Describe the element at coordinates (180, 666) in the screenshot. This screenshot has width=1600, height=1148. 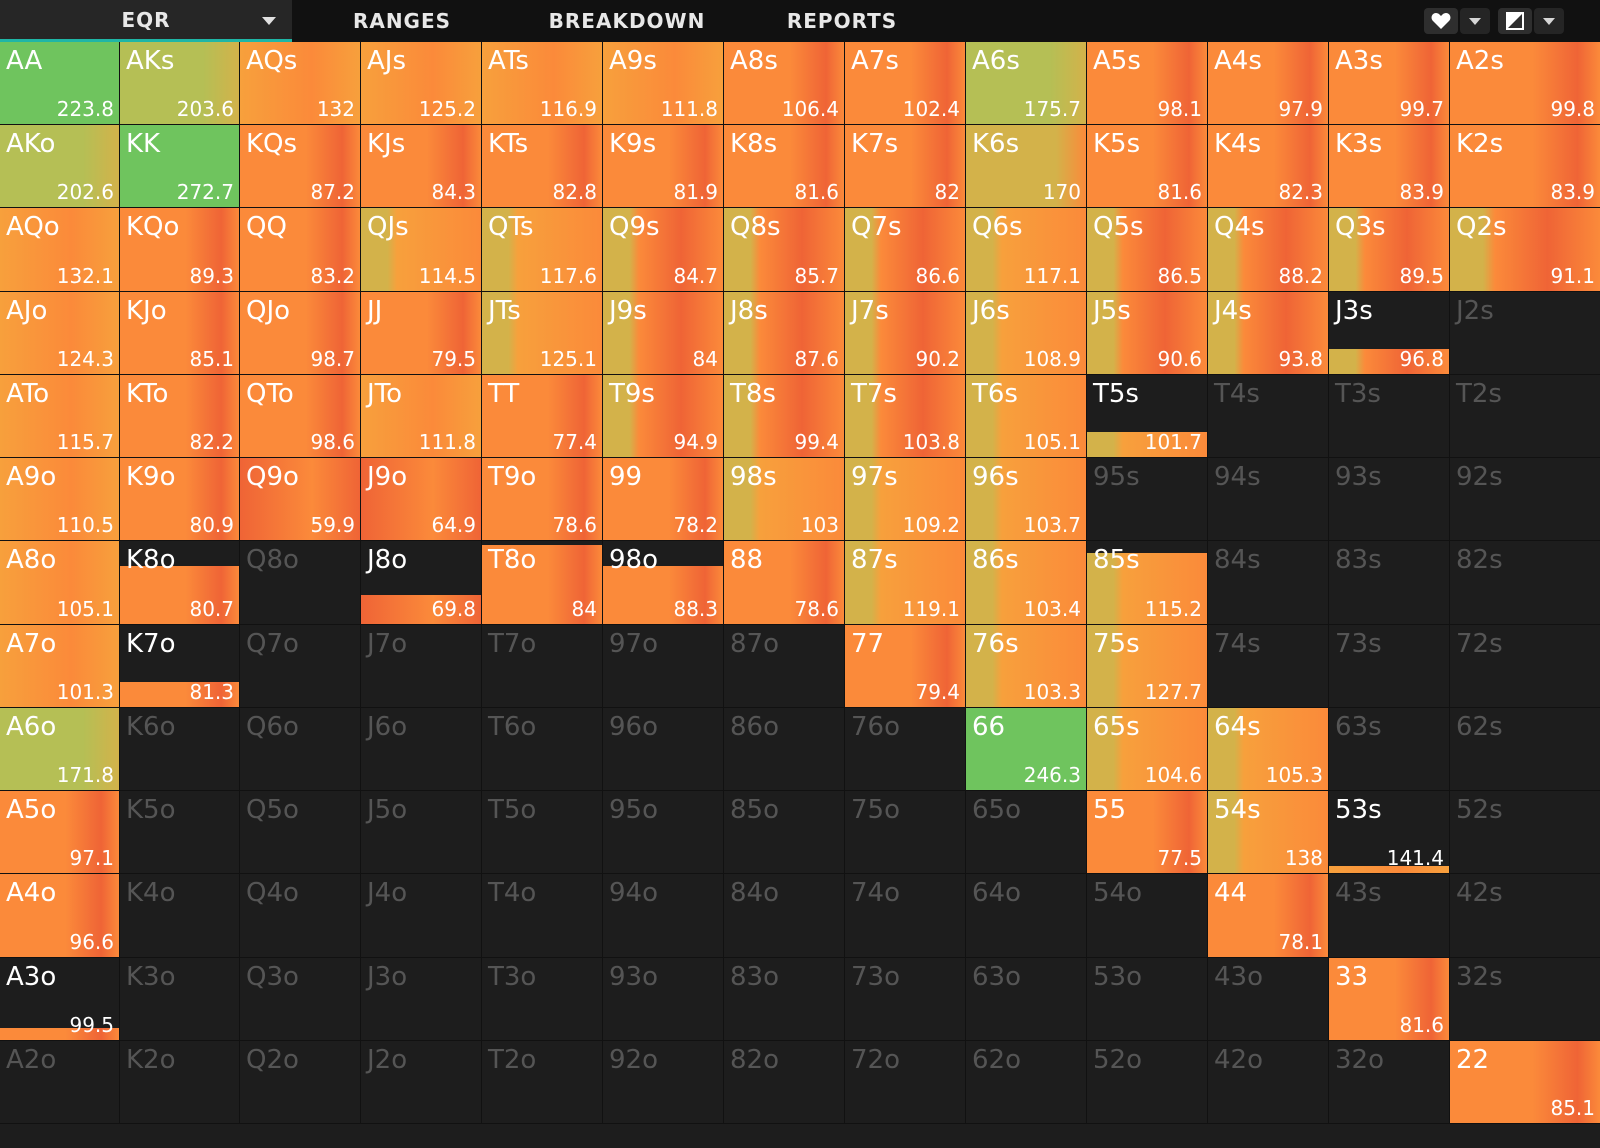
I see `hand-cell: K7o 81.3` at that location.